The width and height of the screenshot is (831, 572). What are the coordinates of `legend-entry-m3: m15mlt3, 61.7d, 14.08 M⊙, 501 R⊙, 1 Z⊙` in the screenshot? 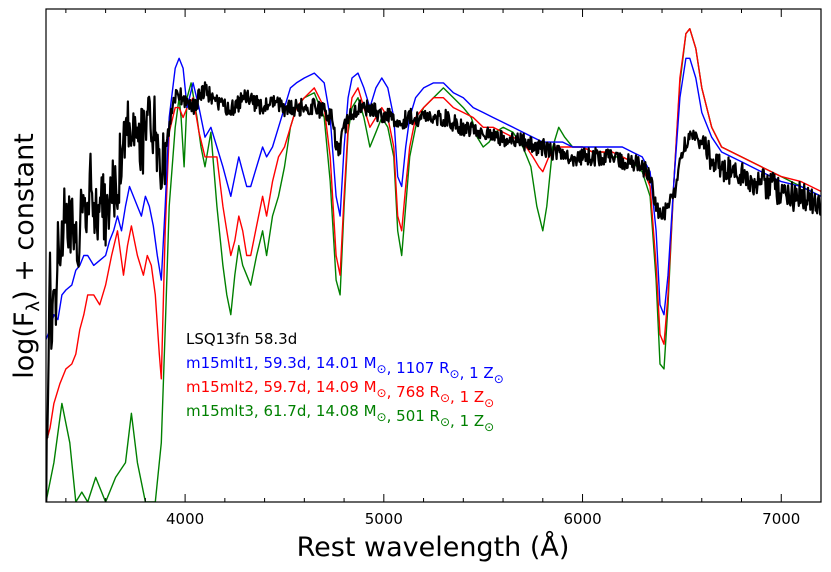 It's located at (340, 418).